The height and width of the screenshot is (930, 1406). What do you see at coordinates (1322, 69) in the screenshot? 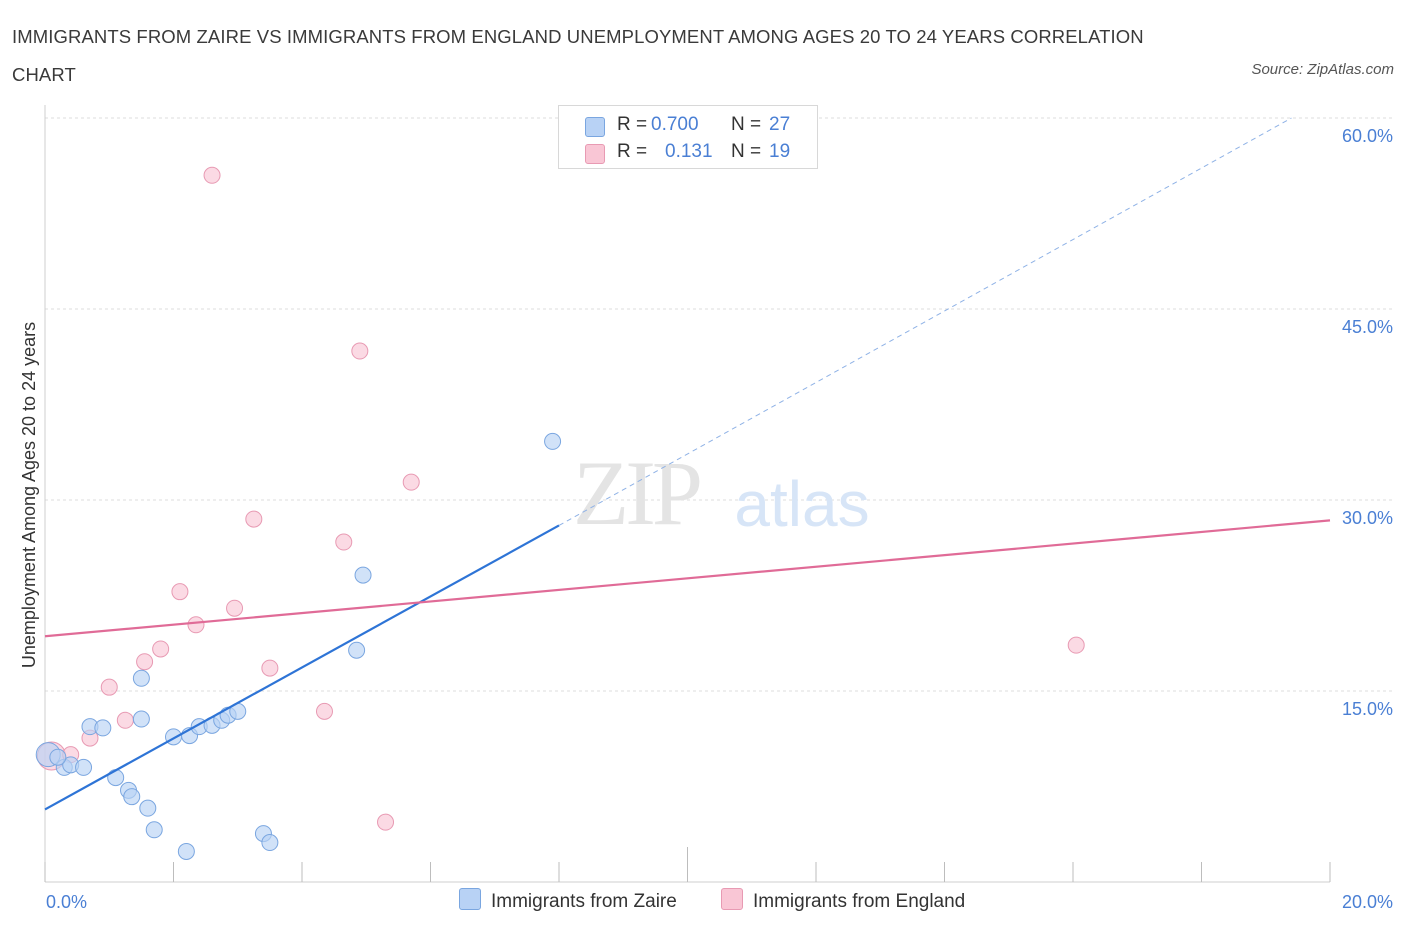
I see `source-credit: Source: ZipAtlas.com` at bounding box center [1322, 69].